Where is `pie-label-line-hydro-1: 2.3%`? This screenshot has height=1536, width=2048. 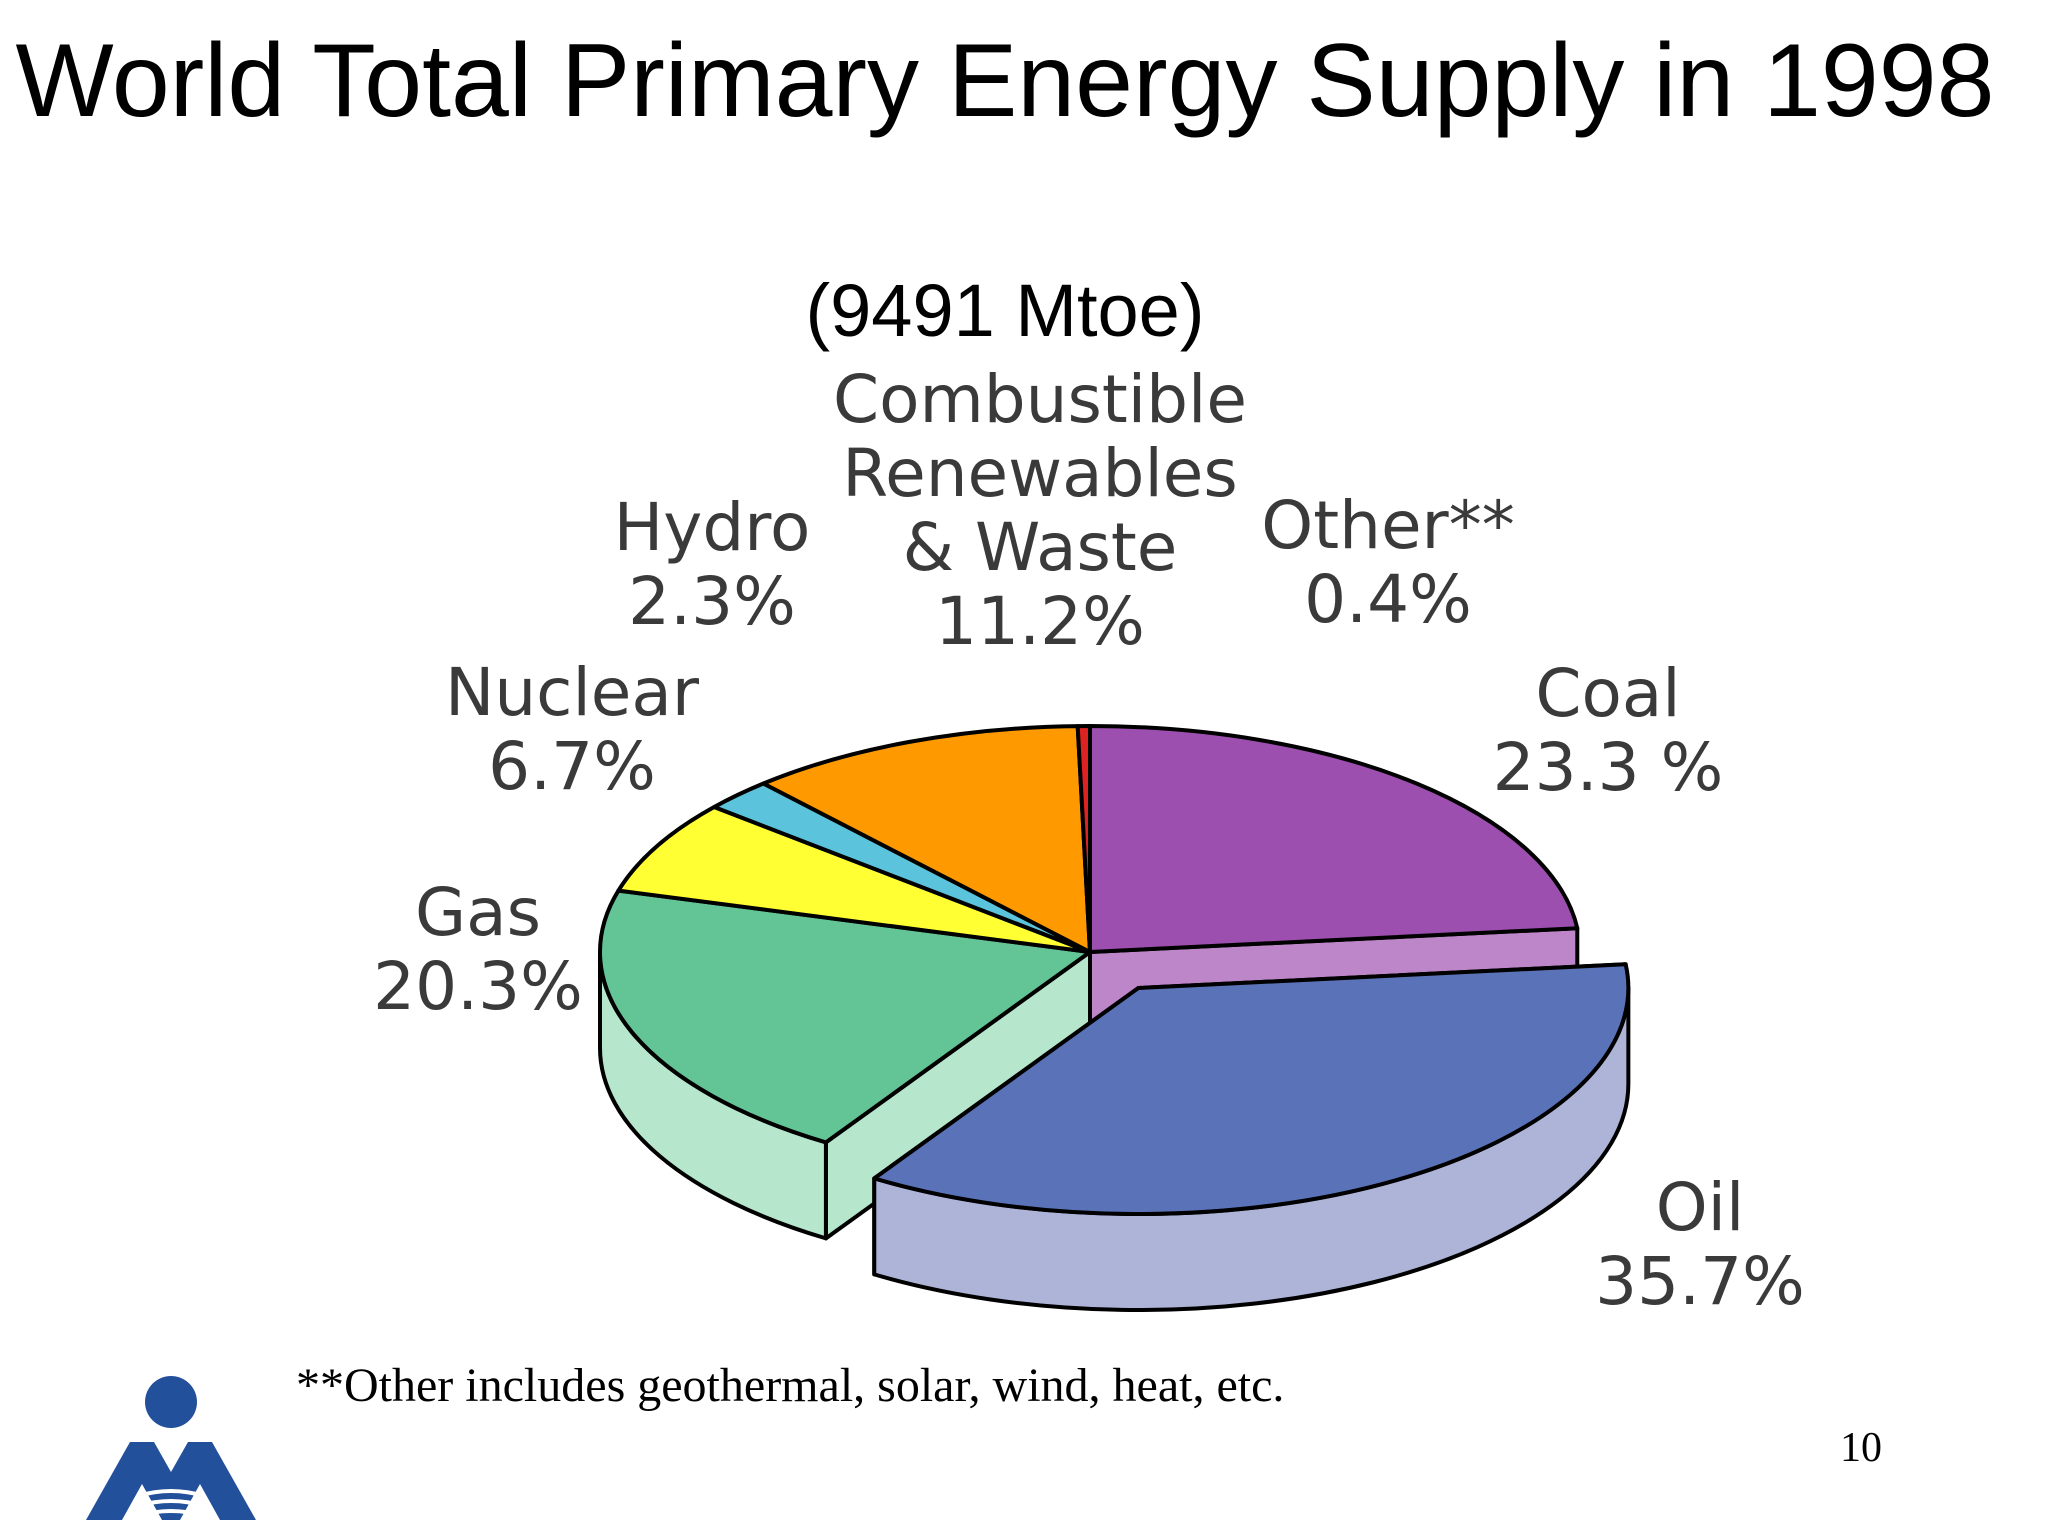 pie-label-line-hydro-1: 2.3% is located at coordinates (712, 601).